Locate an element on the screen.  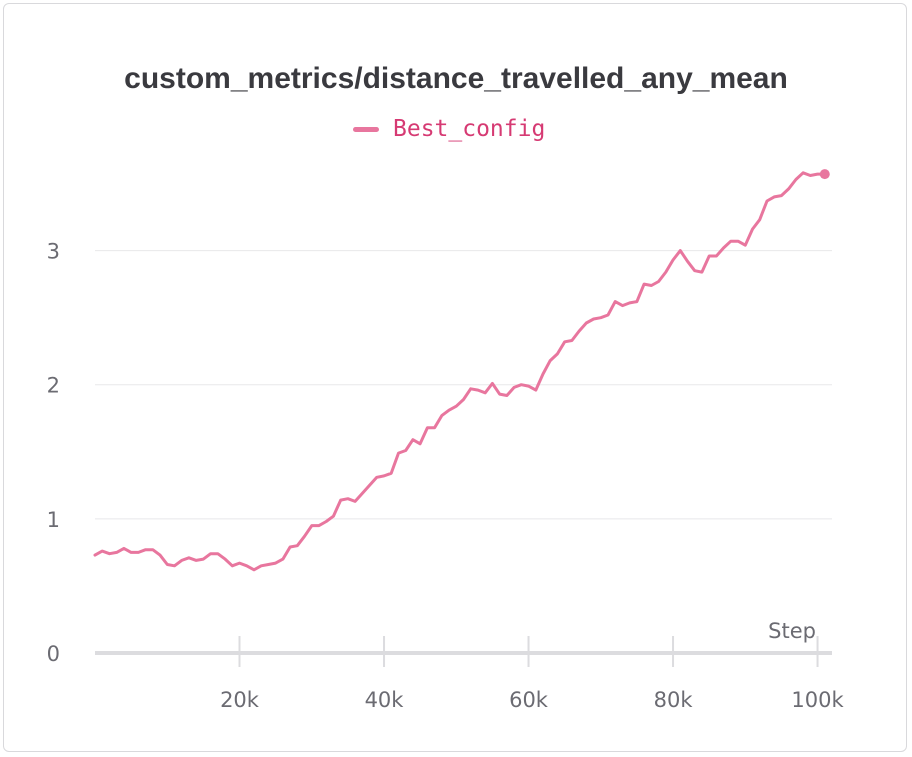
x-tick-label: 80k is located at coordinates (674, 700).